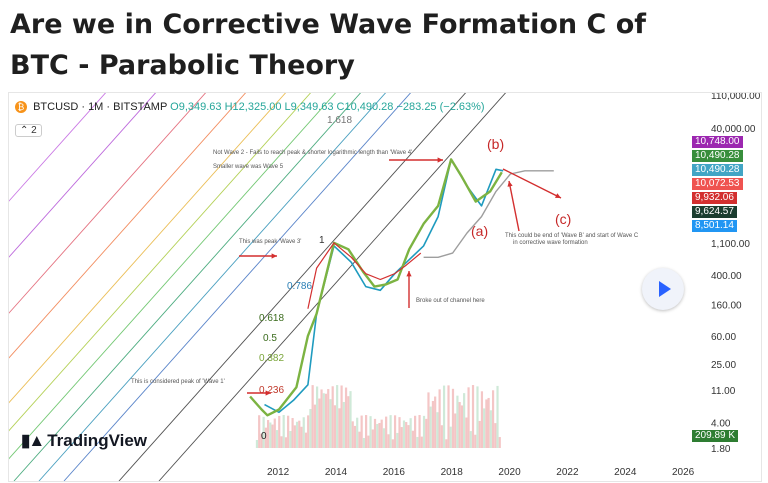 The image size is (768, 483). I want to click on play-icon, so click(665, 289).